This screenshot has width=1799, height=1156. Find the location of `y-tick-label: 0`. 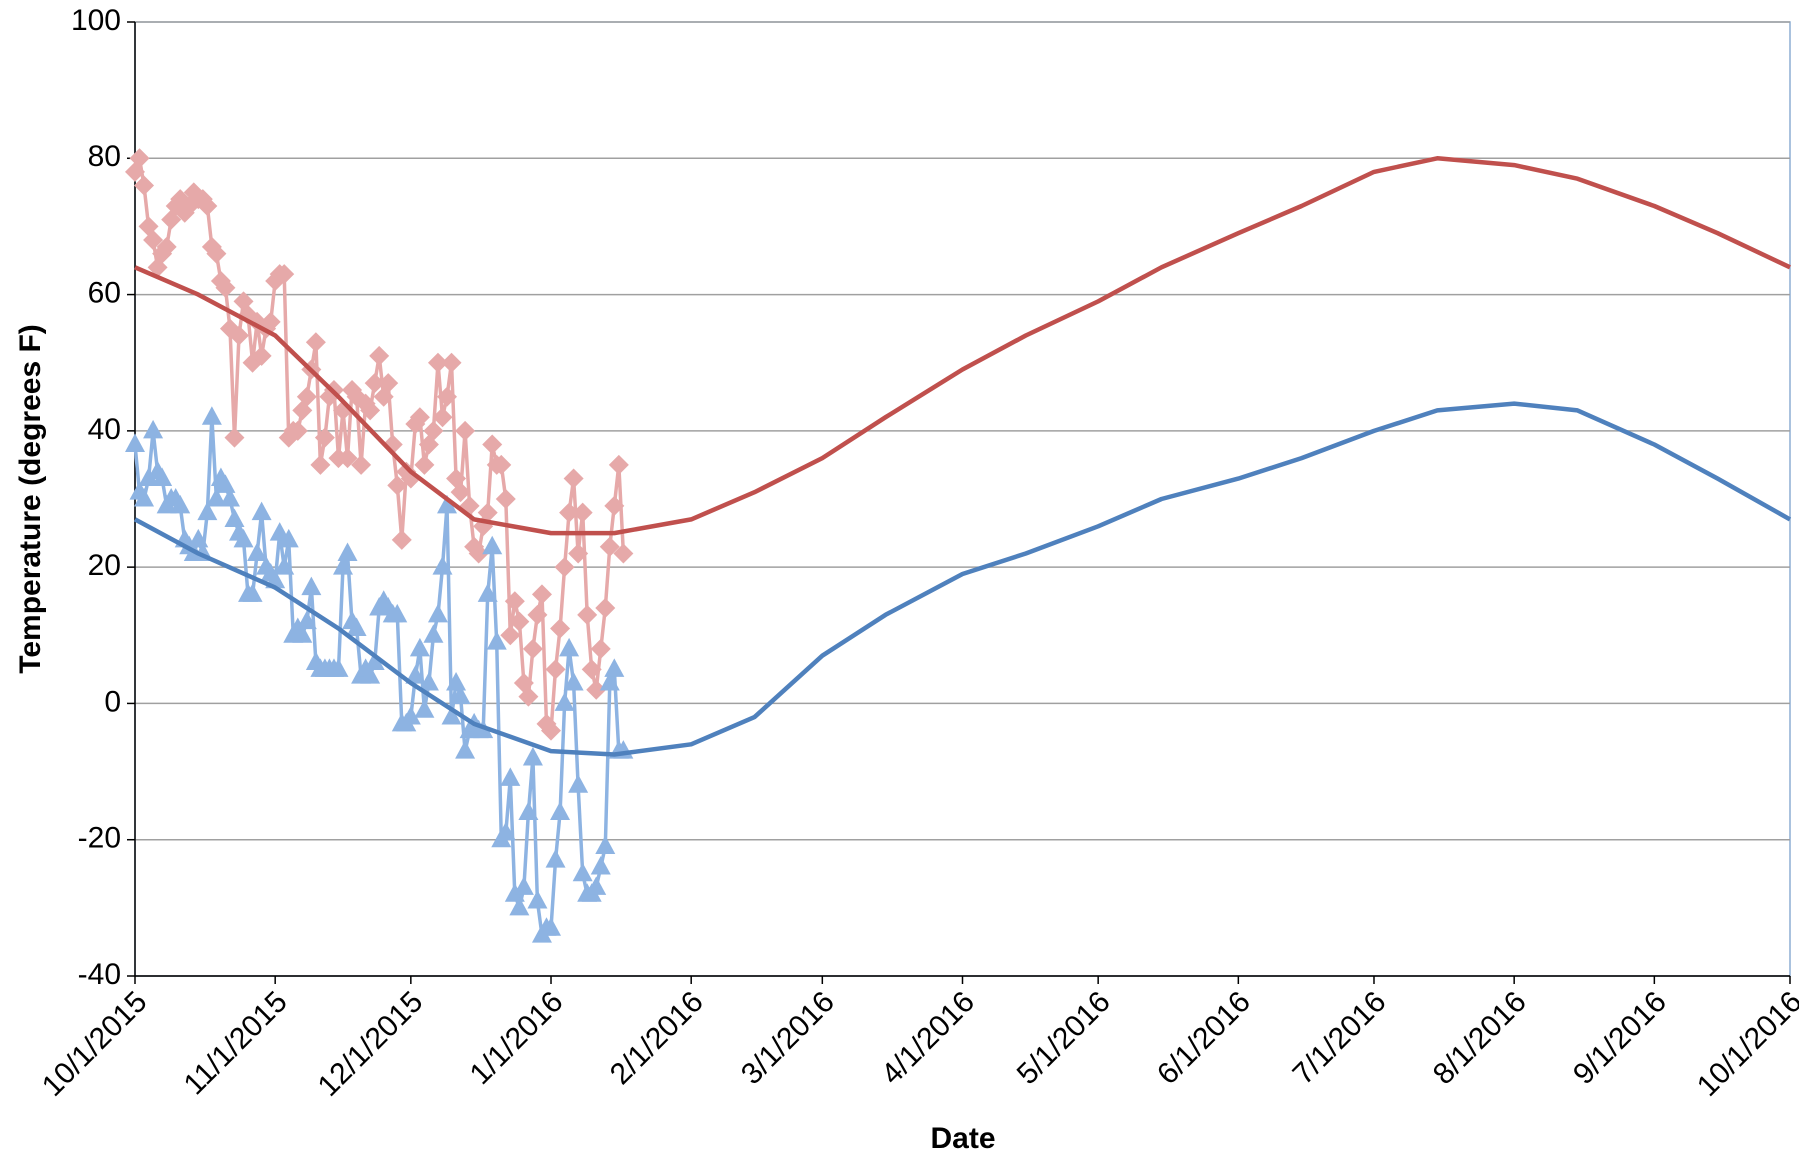

y-tick-label: 0 is located at coordinates (112, 701).